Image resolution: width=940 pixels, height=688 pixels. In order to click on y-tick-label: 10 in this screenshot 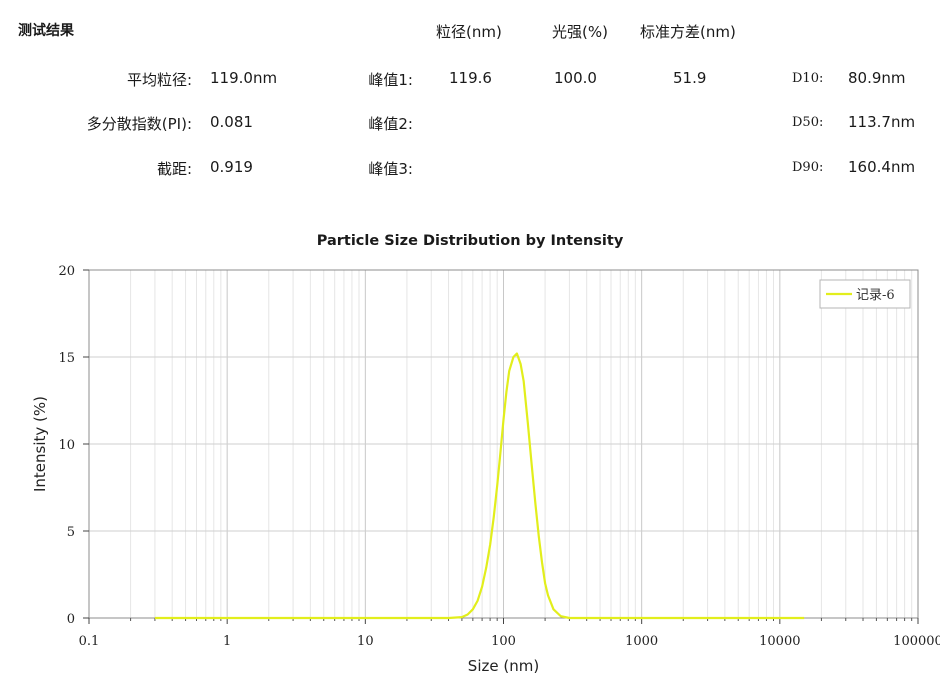, I will do `click(66, 445)`.